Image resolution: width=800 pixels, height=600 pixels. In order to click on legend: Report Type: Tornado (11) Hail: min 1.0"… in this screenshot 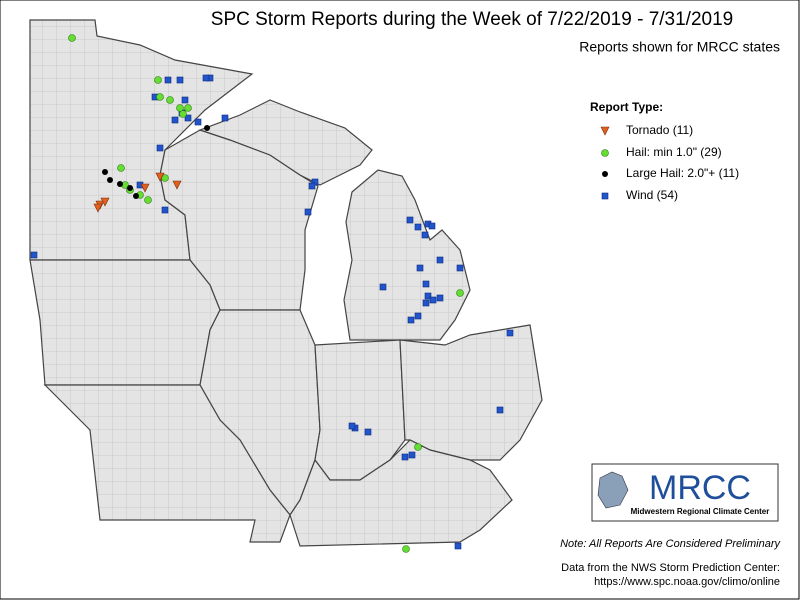, I will do `click(664, 151)`.